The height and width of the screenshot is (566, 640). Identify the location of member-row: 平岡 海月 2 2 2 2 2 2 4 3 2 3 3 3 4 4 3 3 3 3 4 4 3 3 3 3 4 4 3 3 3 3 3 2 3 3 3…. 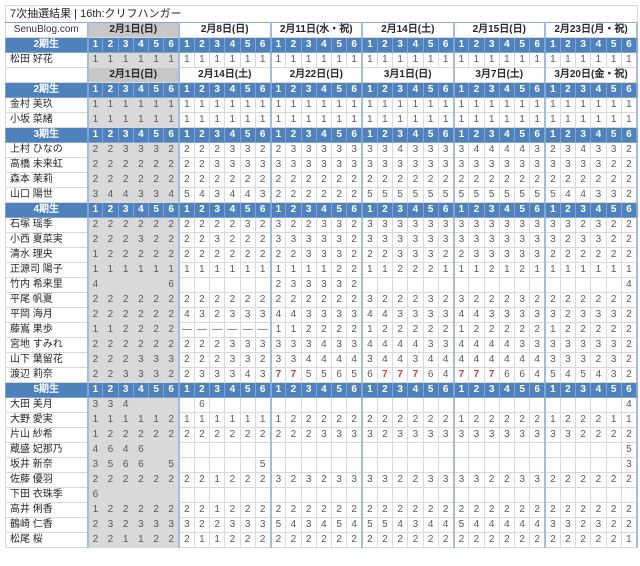
(321, 315).